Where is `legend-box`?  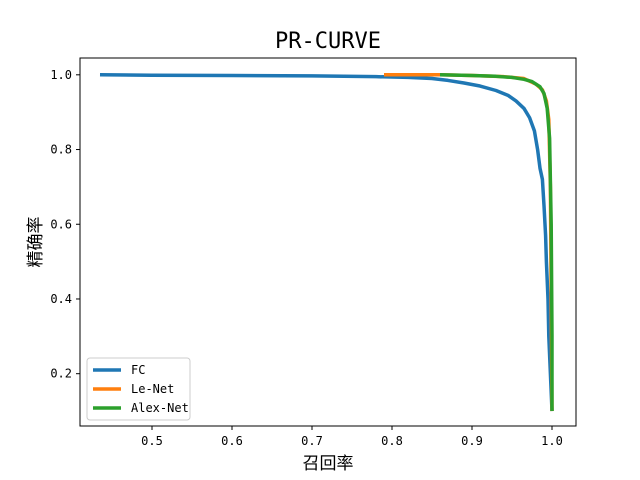 legend-box is located at coordinates (138, 389).